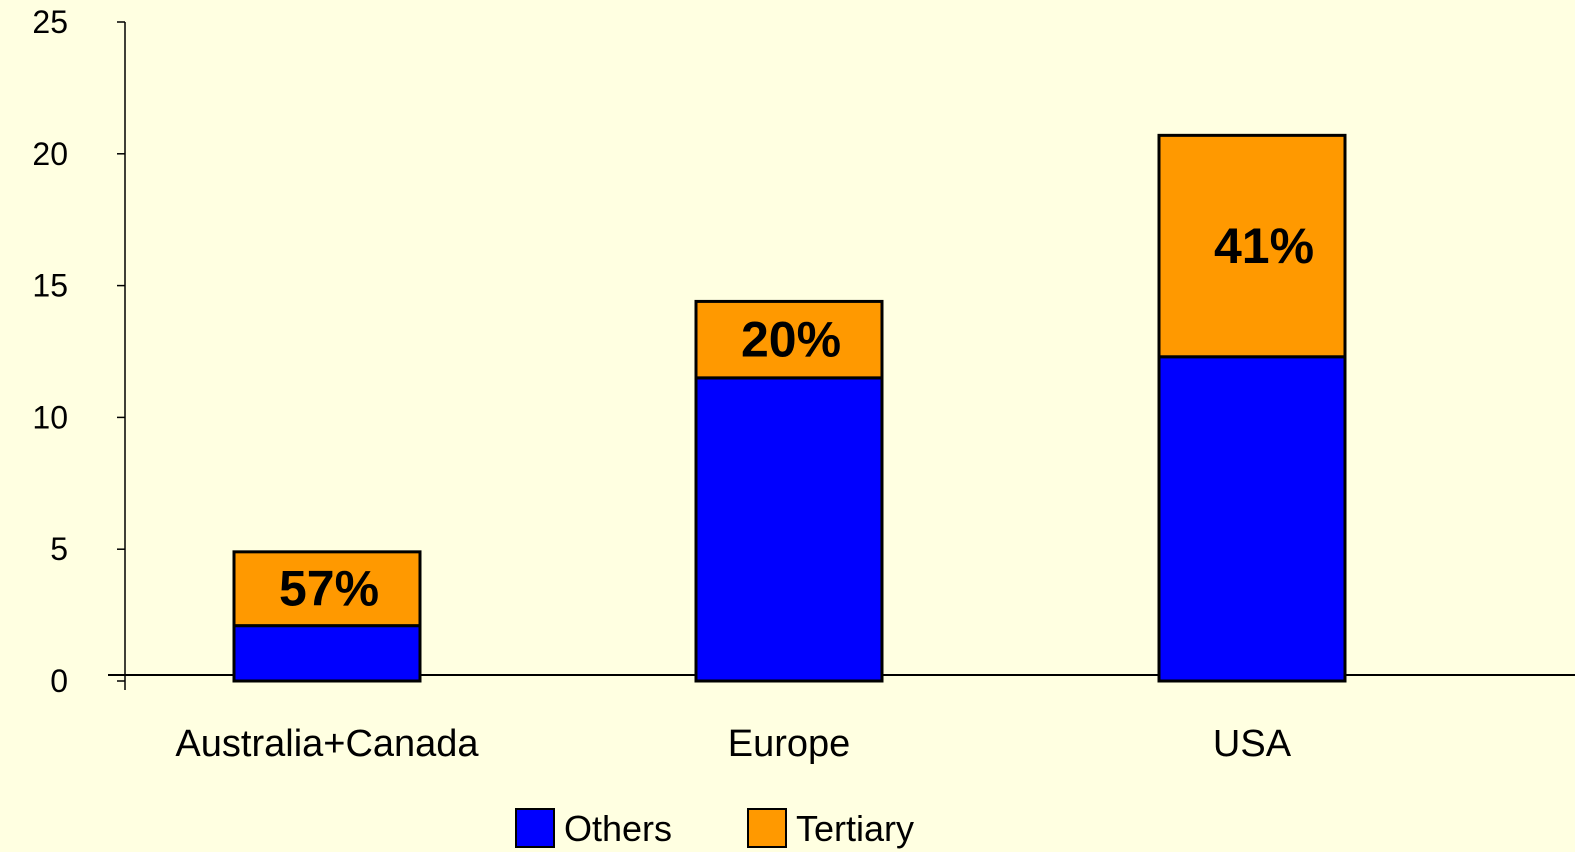 This screenshot has height=852, width=1575. What do you see at coordinates (59, 681) in the screenshot?
I see `y-tick-label: 0` at bounding box center [59, 681].